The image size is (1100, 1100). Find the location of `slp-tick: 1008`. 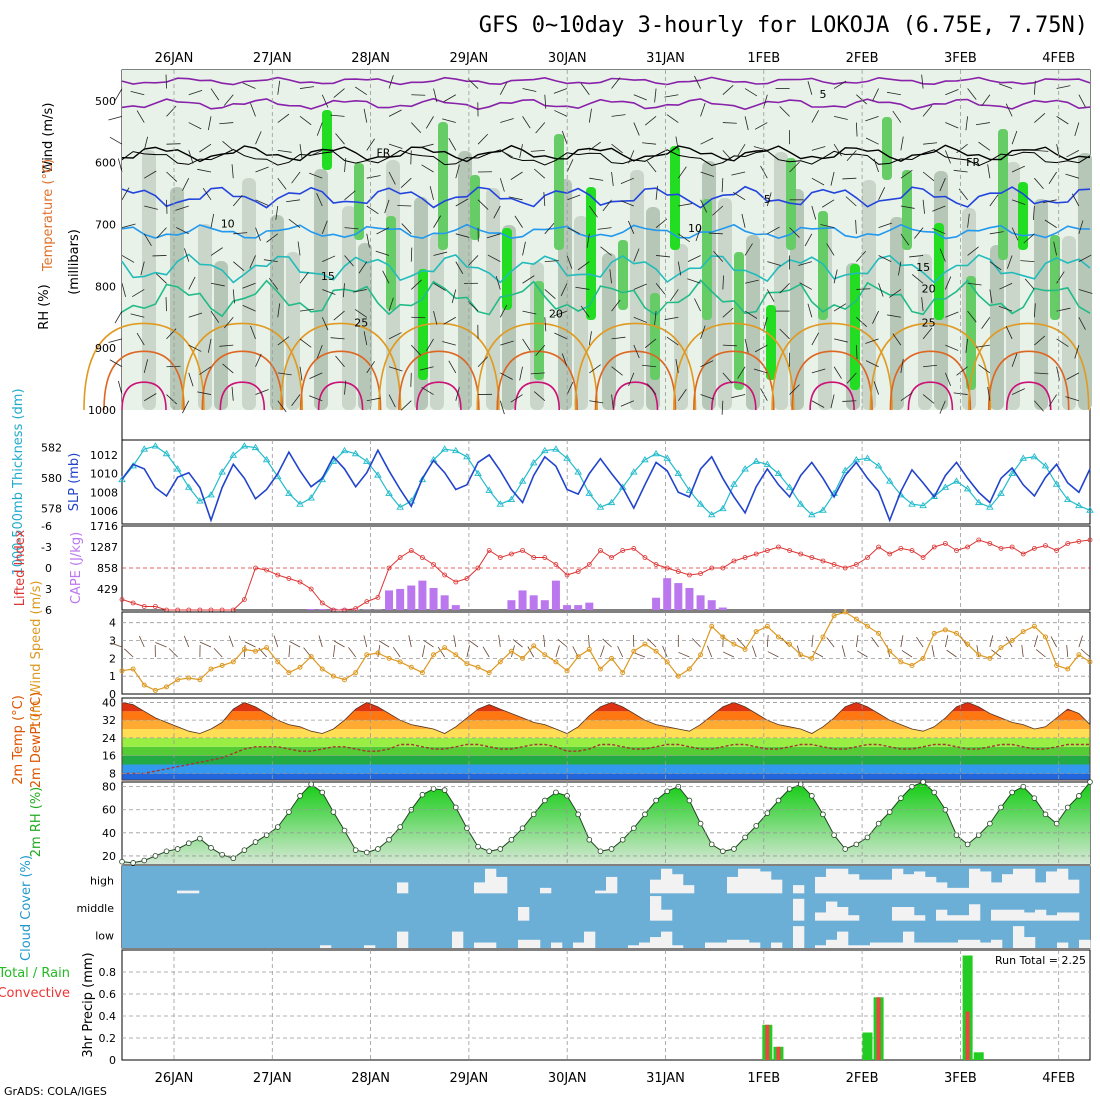

slp-tick: 1008 is located at coordinates (104, 492).